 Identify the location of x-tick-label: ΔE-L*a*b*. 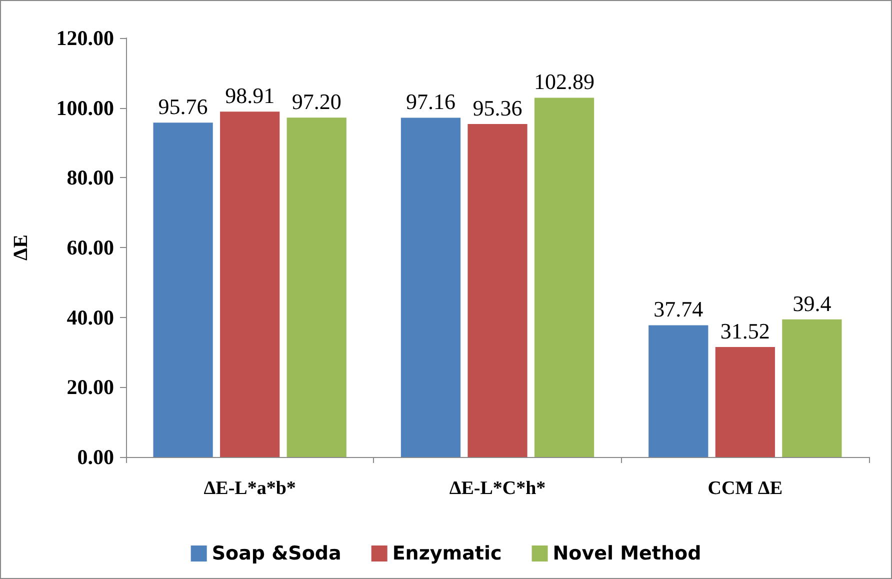
(250, 488).